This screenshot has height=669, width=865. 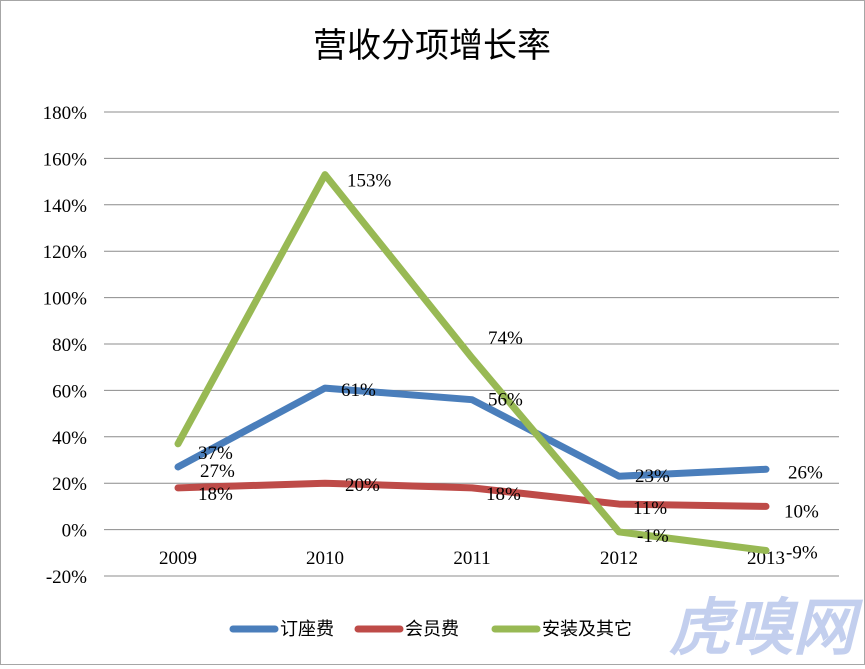 I want to click on x-axis: 2009 2010 2011 2012 2013, so click(x=472, y=558).